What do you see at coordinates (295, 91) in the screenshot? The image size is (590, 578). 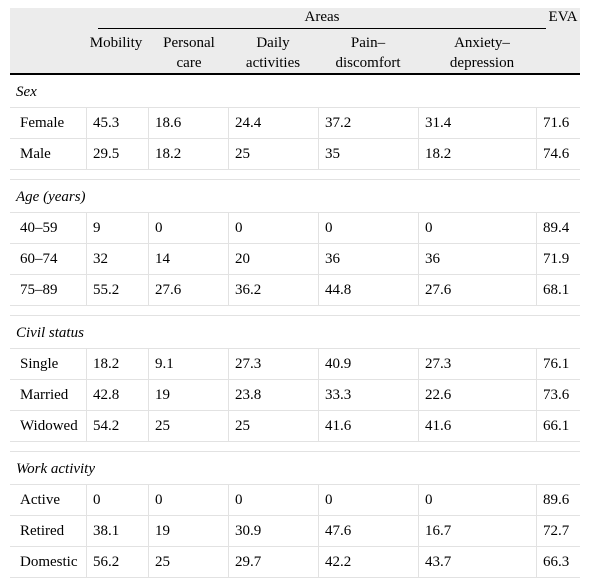 I see `section-title: Sex` at bounding box center [295, 91].